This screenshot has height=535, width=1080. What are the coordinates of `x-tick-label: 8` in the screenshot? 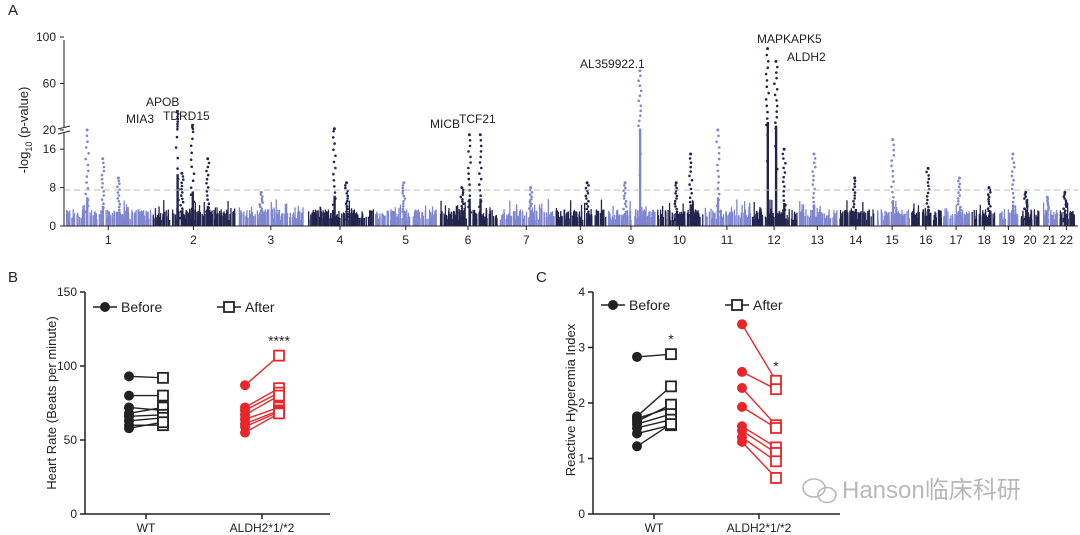 It's located at (580, 240).